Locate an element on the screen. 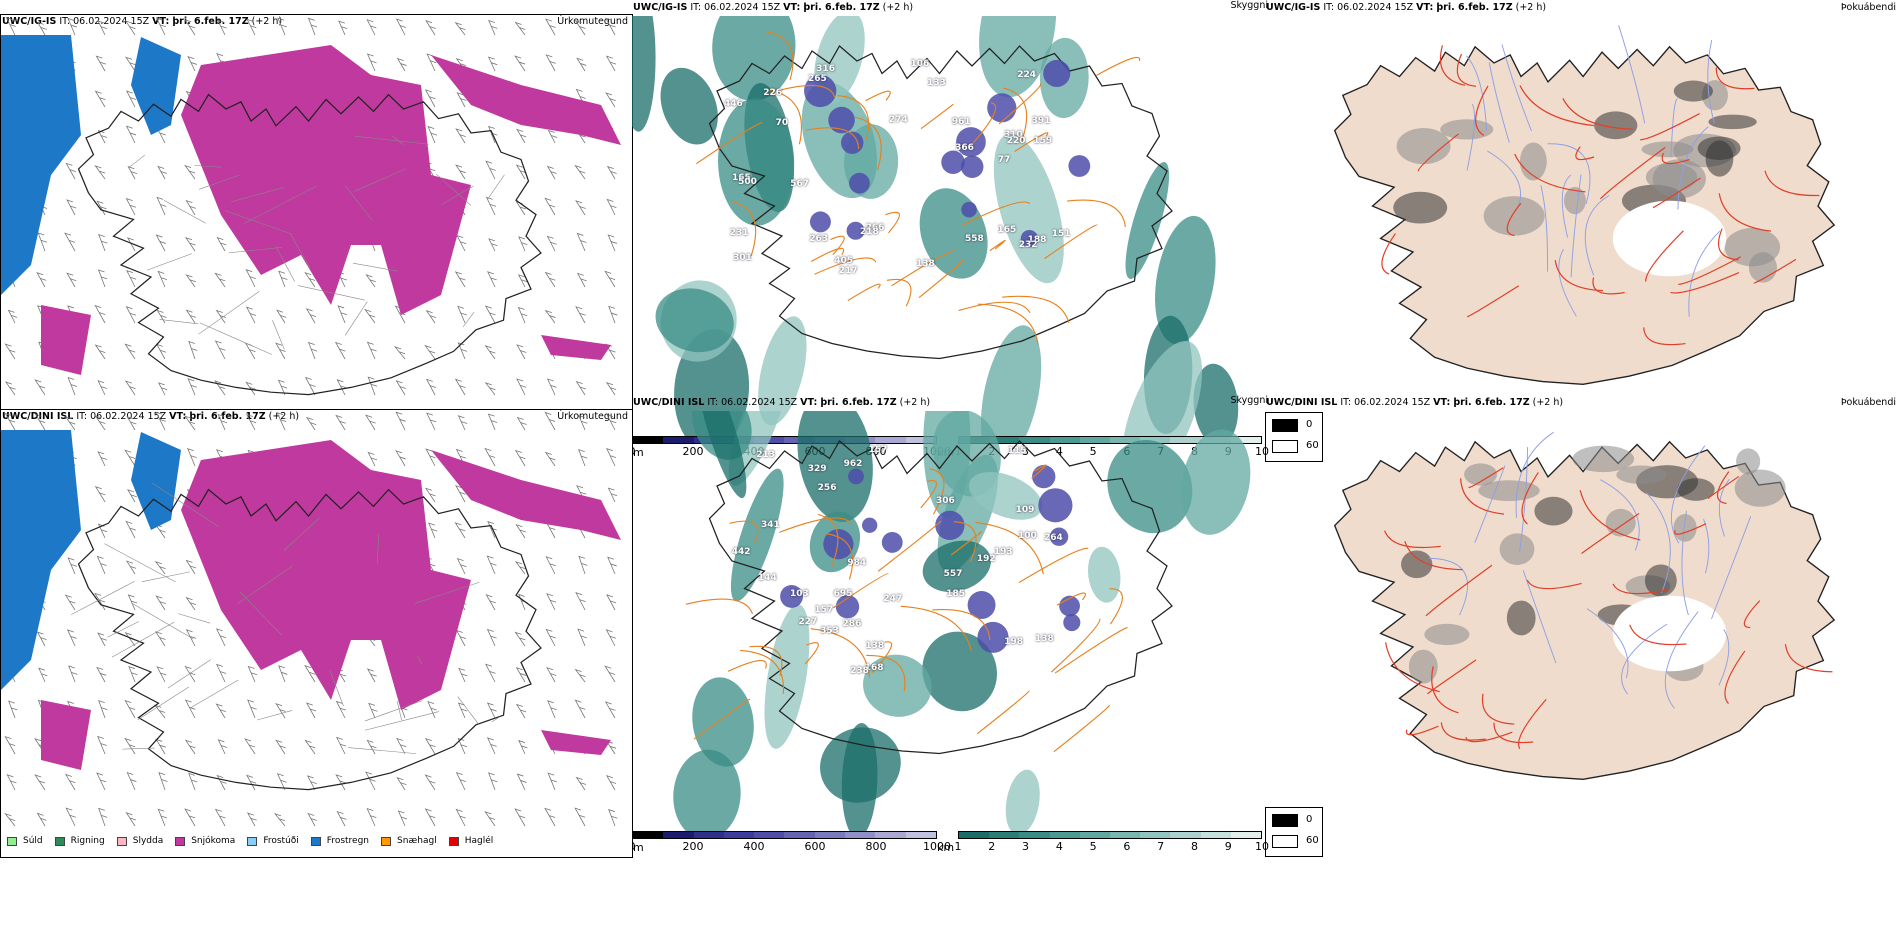 Image resolution: width=1900 pixels, height=950 pixels. colorbar-tick: 4 is located at coordinates (1059, 846).